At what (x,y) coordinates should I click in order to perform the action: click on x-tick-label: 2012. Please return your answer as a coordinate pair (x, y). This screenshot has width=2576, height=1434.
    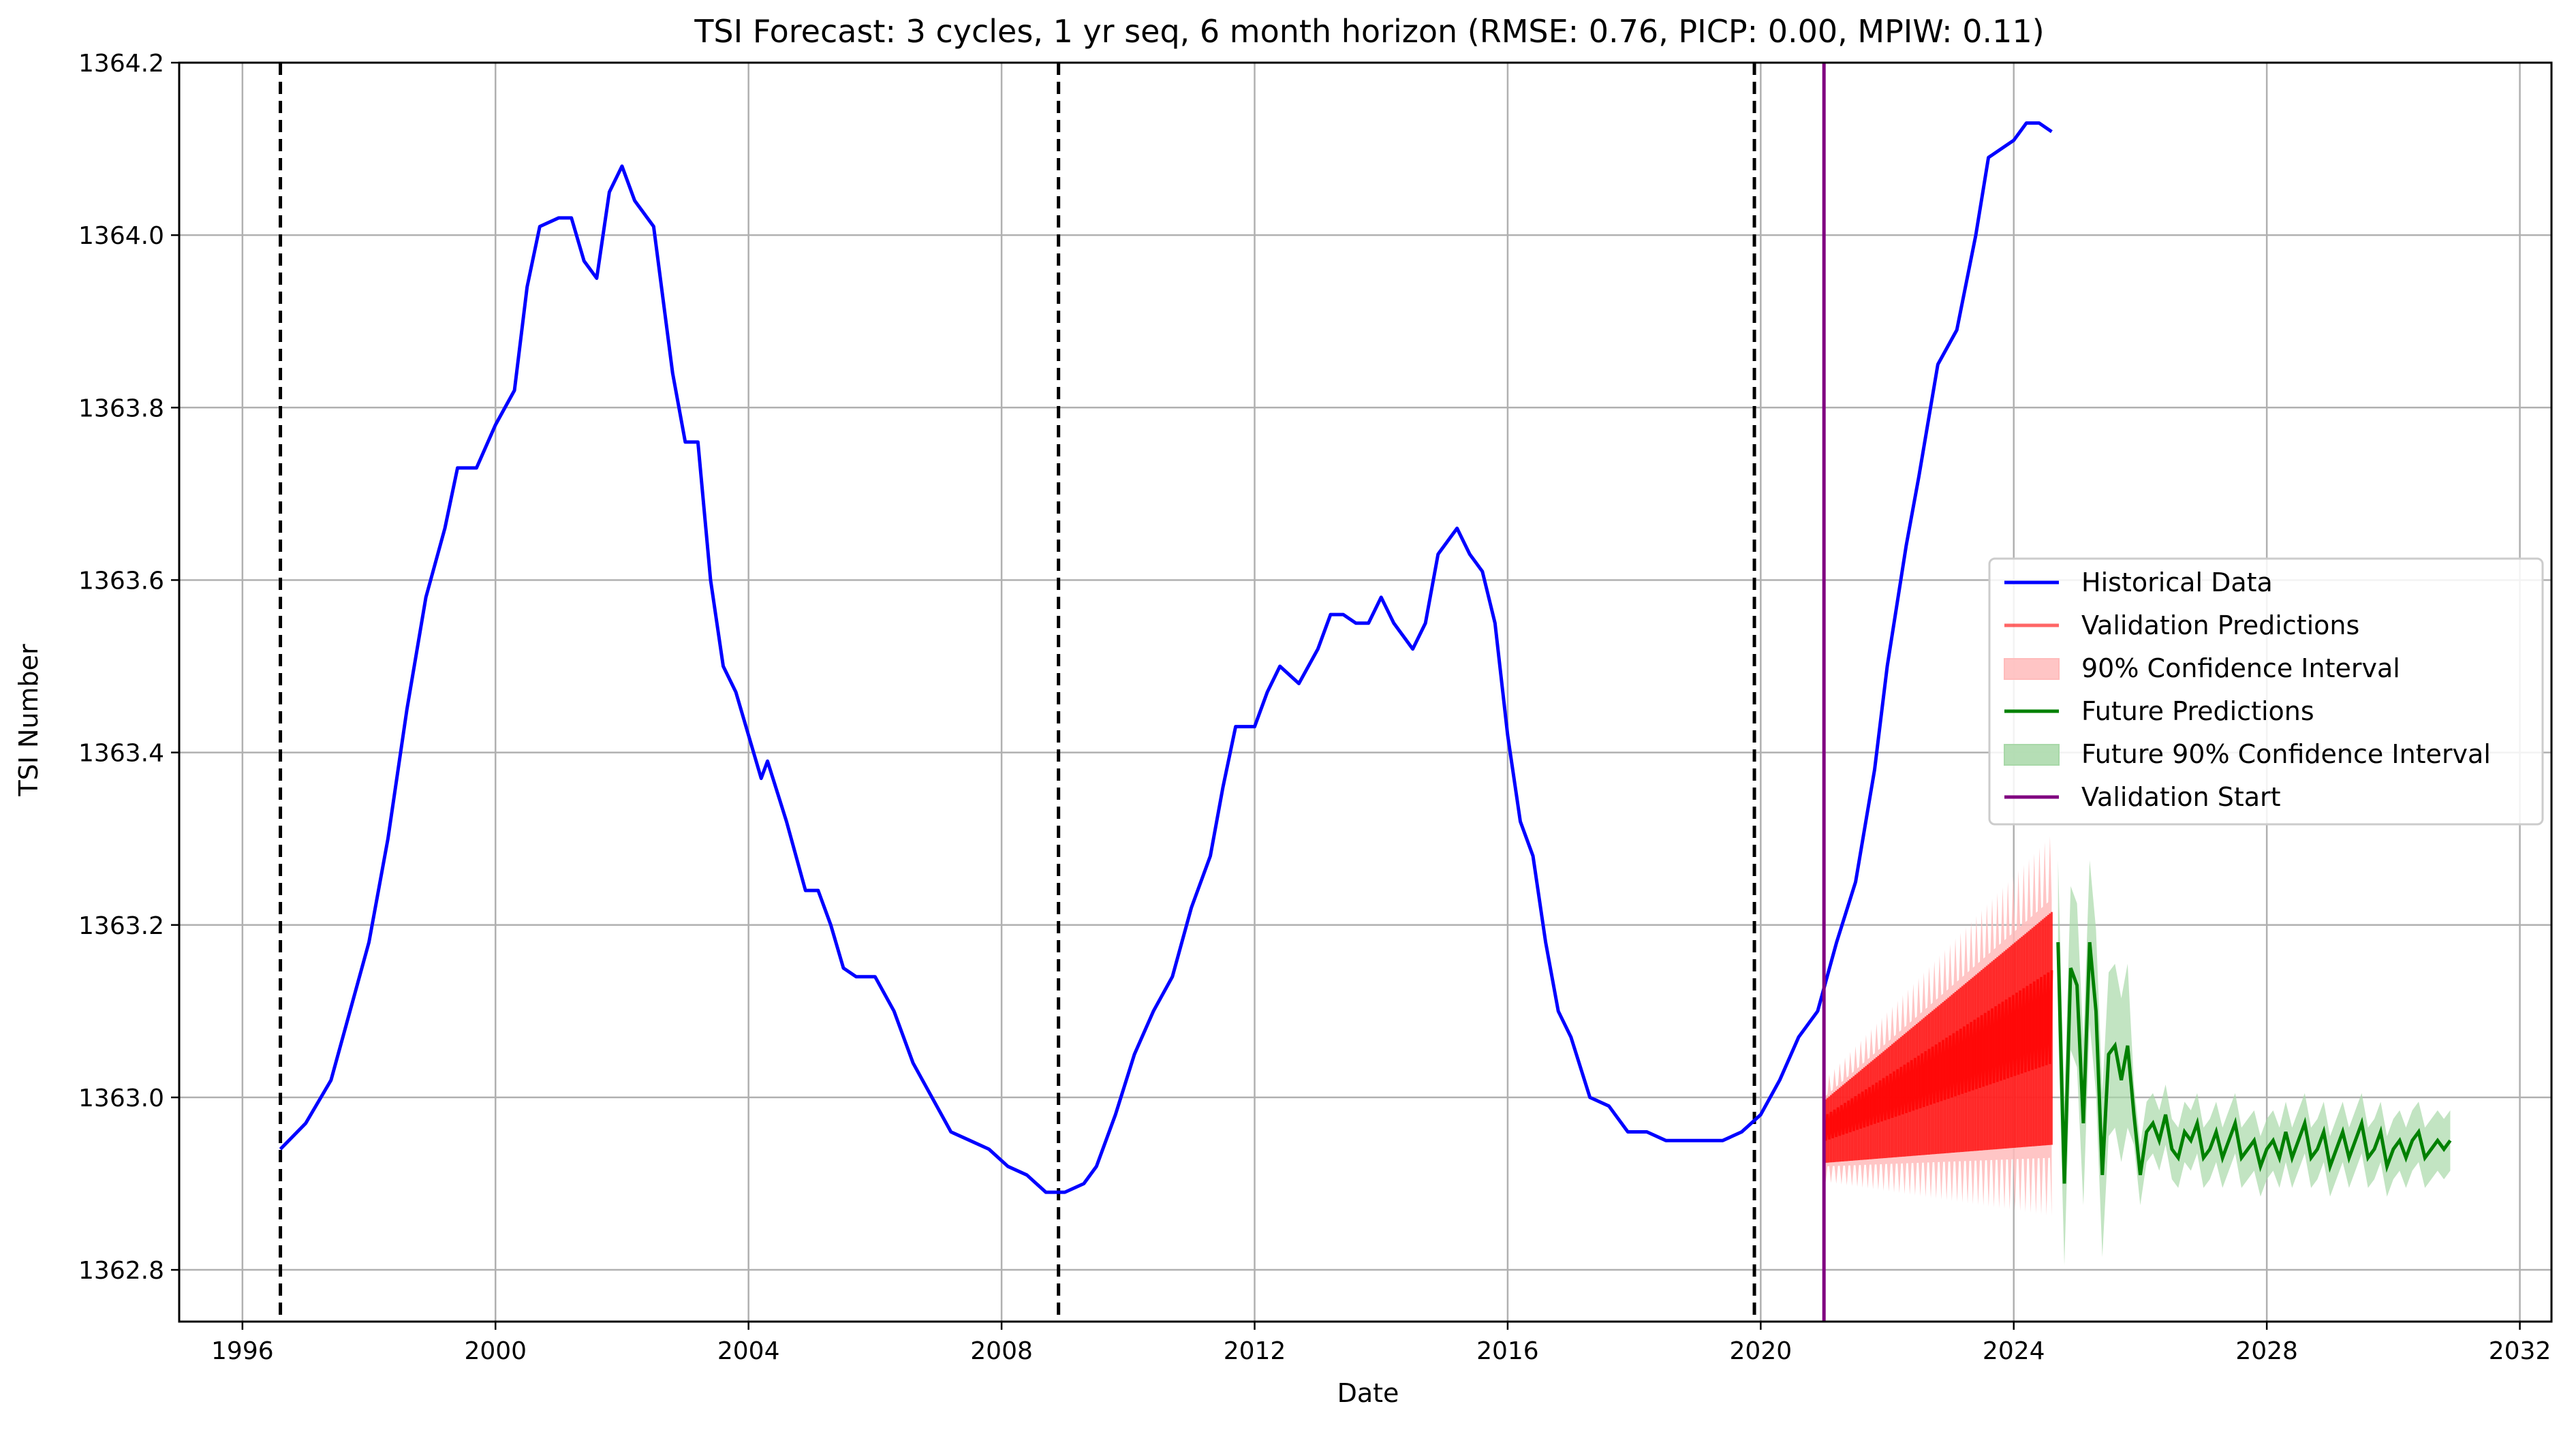
    Looking at the image, I should click on (1255, 1351).